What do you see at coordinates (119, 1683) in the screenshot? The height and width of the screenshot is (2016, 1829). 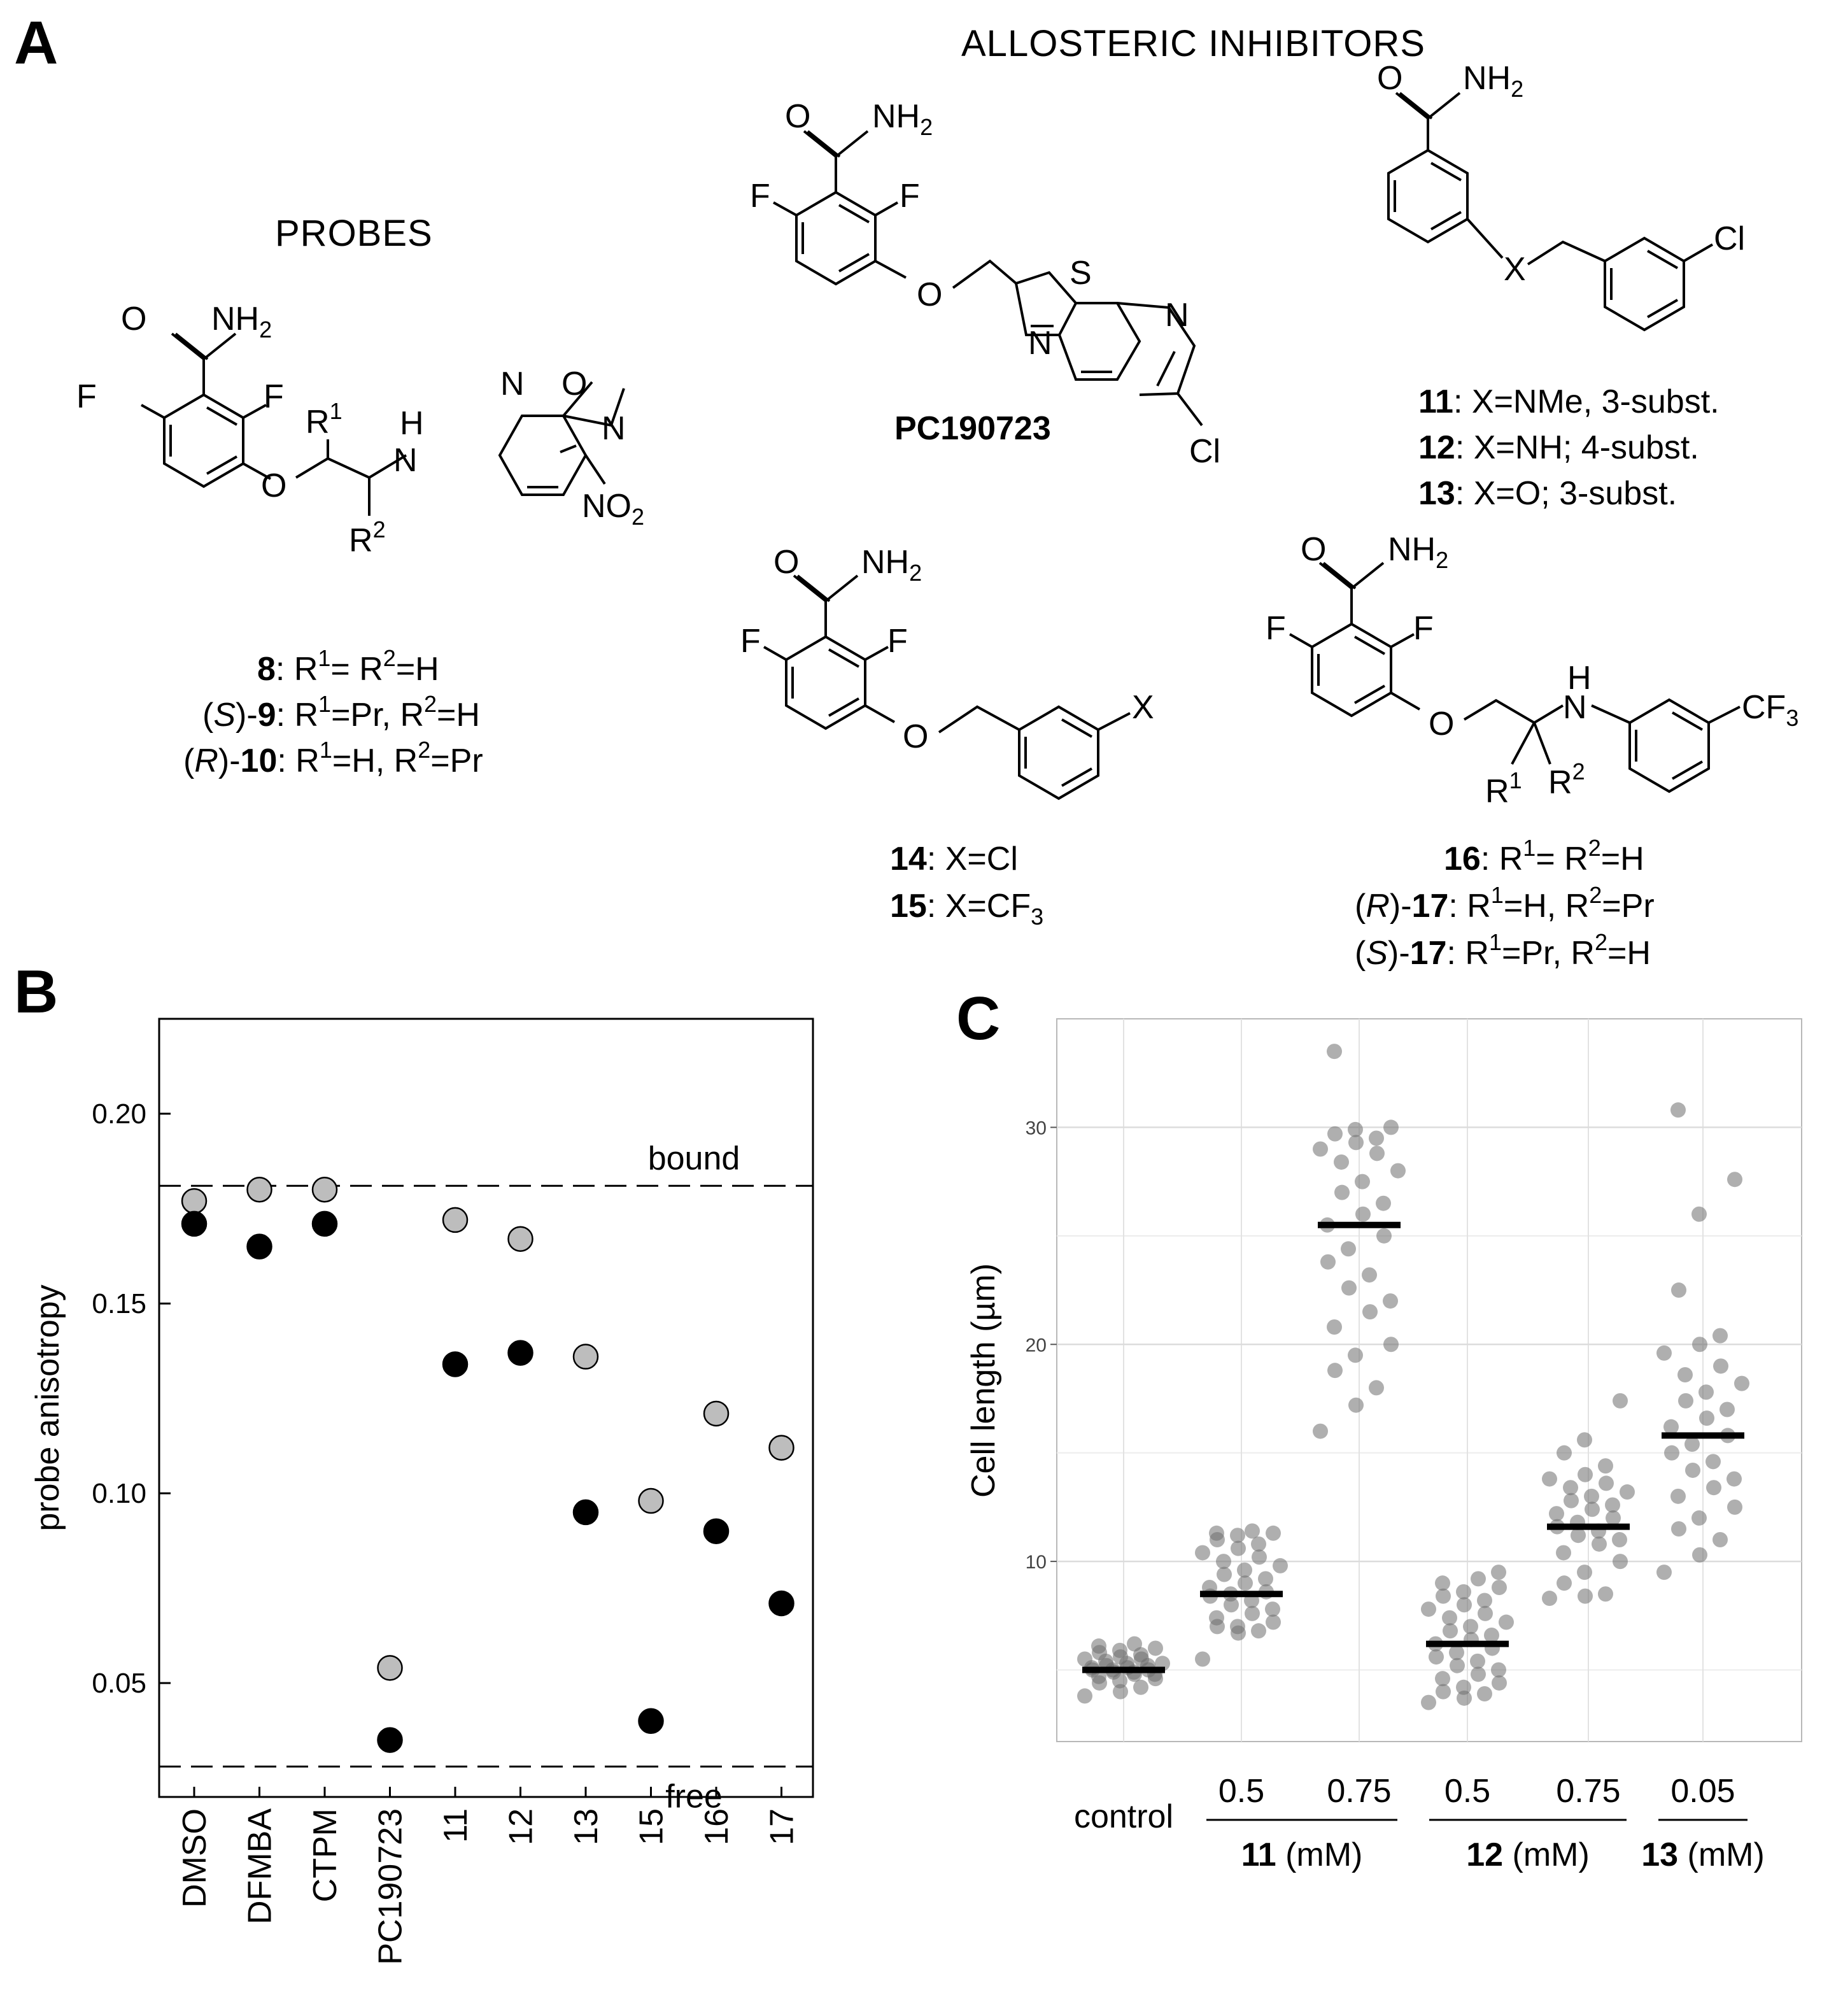 I see `plot-b-y-tick-label: 0.05` at bounding box center [119, 1683].